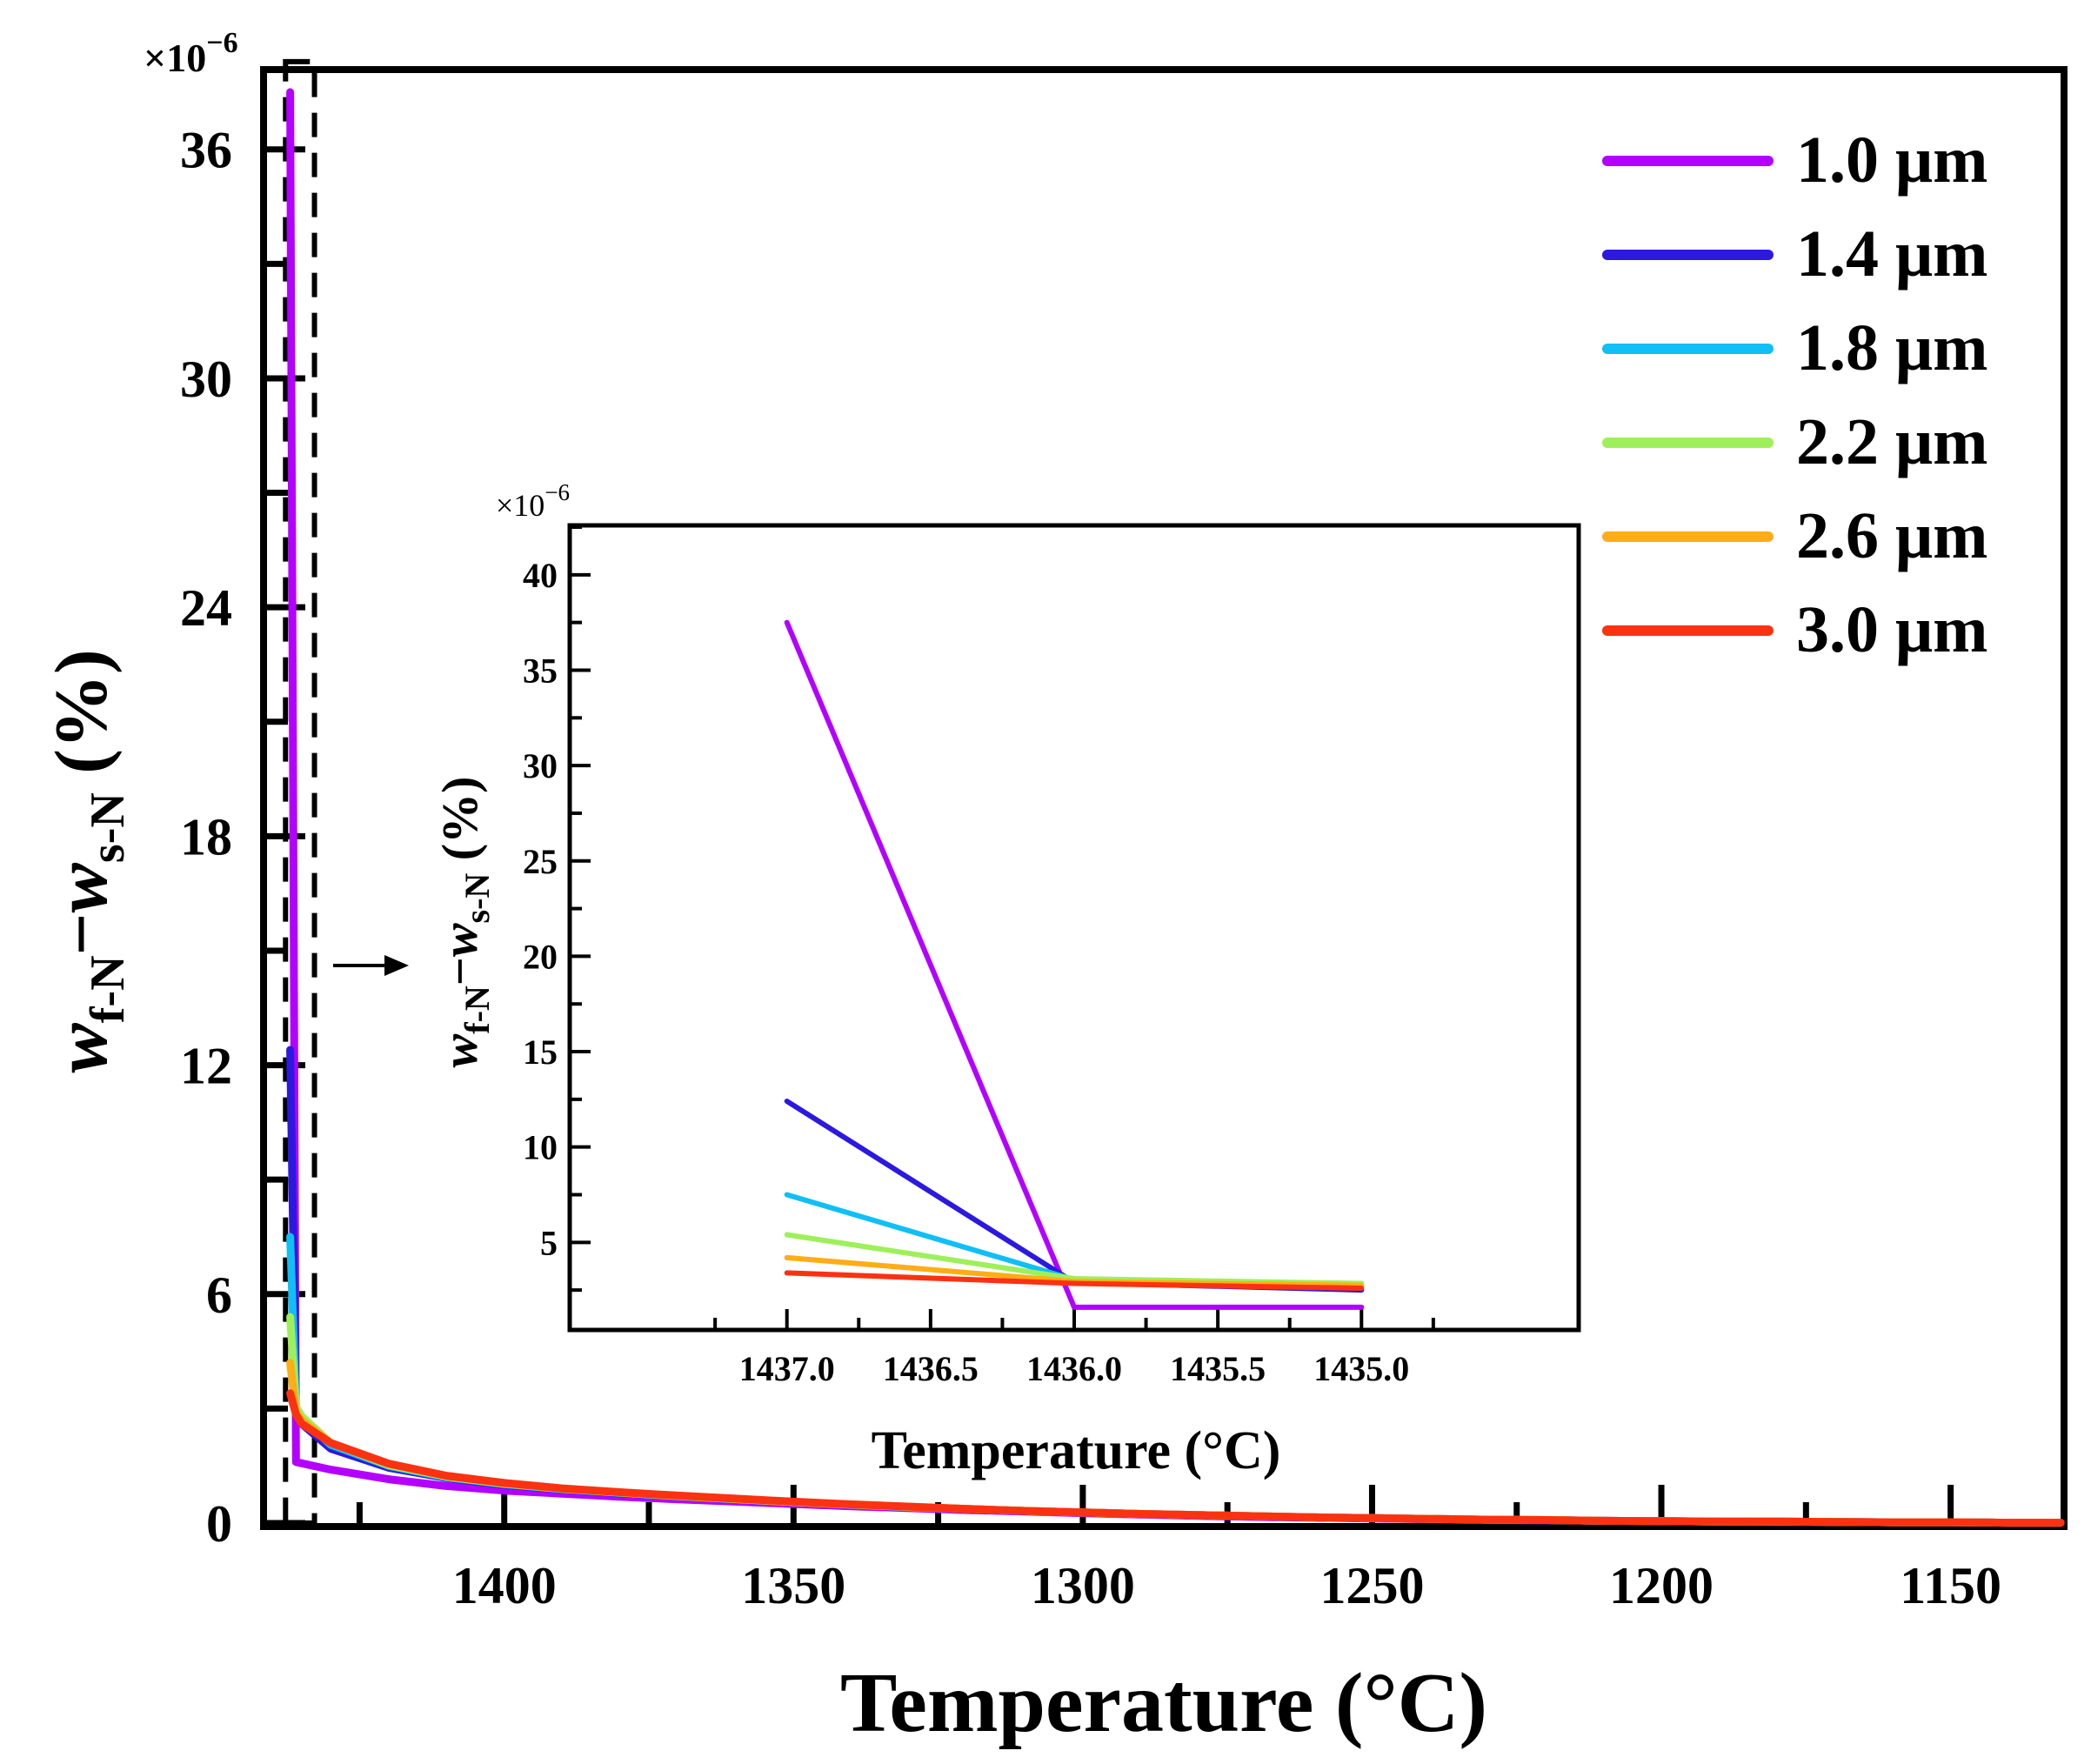  What do you see at coordinates (87, 860) in the screenshot?
I see `main-y-axis-label: wf-N−ws-N (%)` at bounding box center [87, 860].